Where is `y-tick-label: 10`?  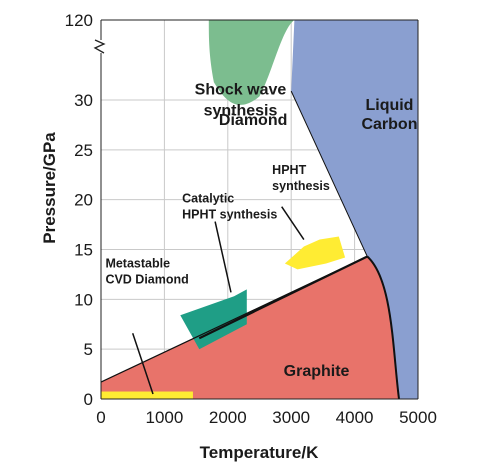
y-tick-label: 10 is located at coordinates (83, 299).